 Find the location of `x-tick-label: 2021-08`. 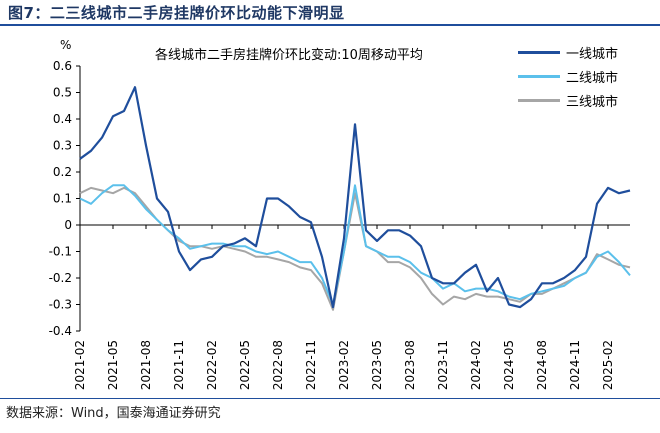

x-tick-label: 2021-08 is located at coordinates (146, 365).